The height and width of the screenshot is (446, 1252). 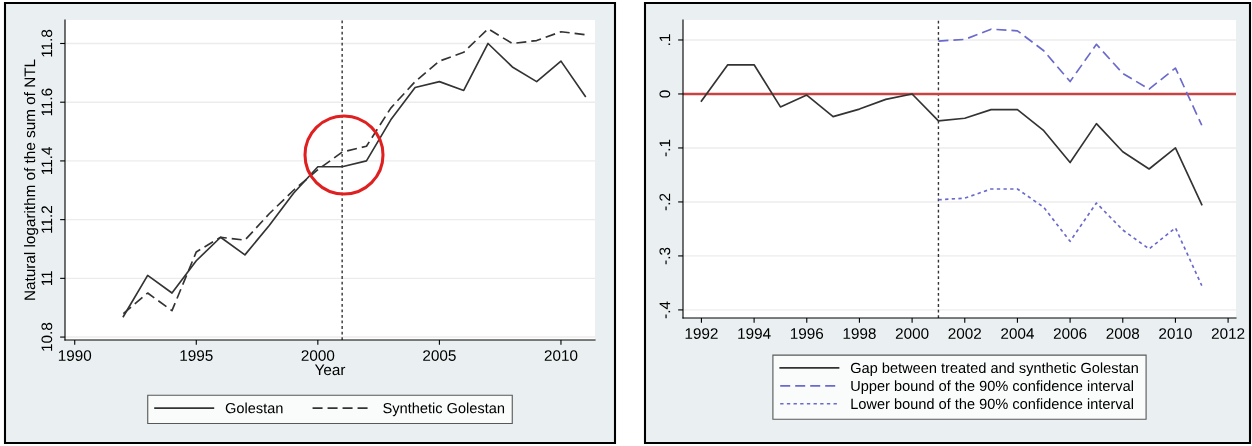 What do you see at coordinates (859, 333) in the screenshot?
I see `x-tick-label: 1998` at bounding box center [859, 333].